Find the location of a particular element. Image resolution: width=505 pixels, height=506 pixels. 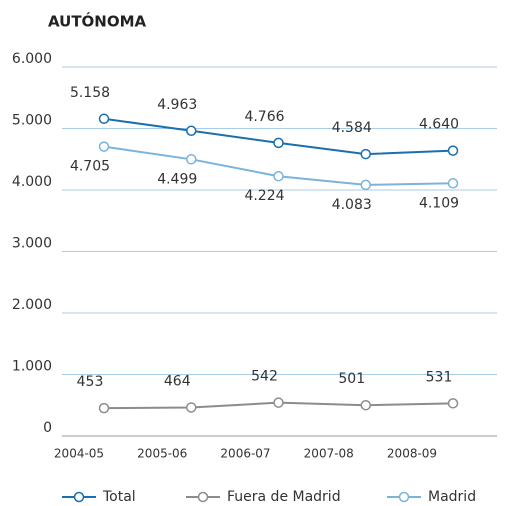

data-label: 453 is located at coordinates (90, 382).